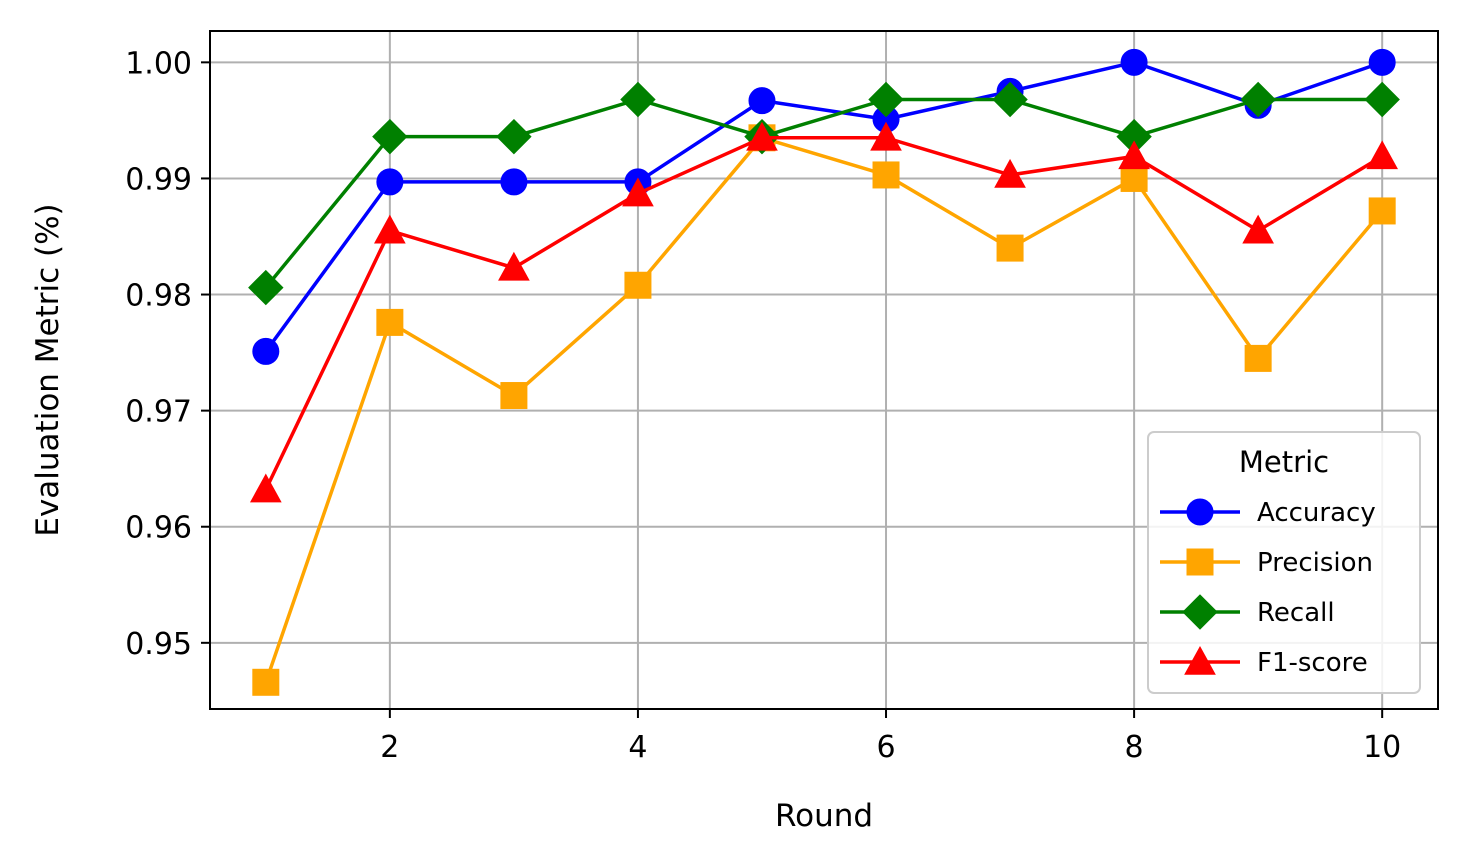 Image resolution: width=1467 pixels, height=866 pixels. What do you see at coordinates (1284, 462) in the screenshot?
I see `legend-title: Metric` at bounding box center [1284, 462].